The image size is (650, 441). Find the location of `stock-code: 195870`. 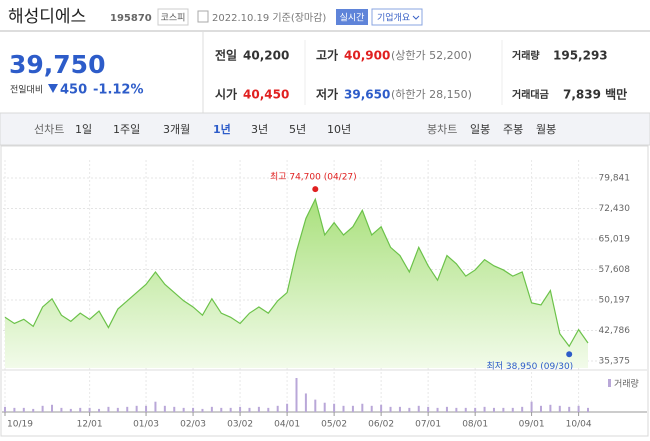

stock-code: 195870 is located at coordinates (131, 18).